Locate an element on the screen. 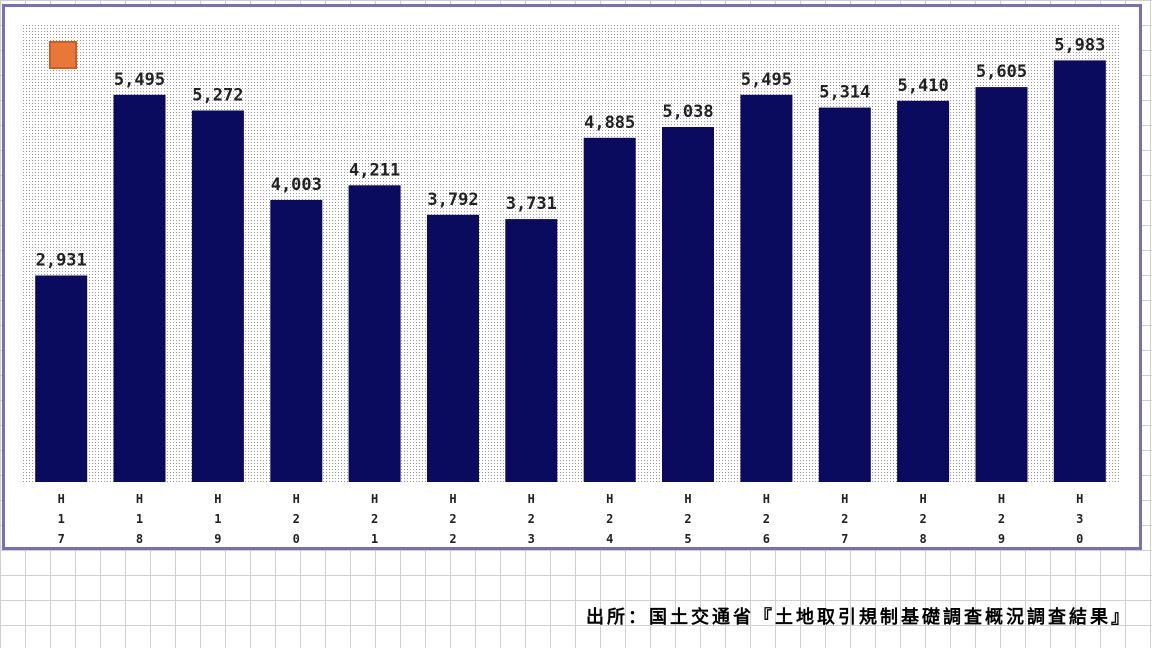 The height and width of the screenshot is (648, 1152). source-note: 出所：国土交通省『土地取引規制基礎調査概況調査結果』 is located at coordinates (859, 617).